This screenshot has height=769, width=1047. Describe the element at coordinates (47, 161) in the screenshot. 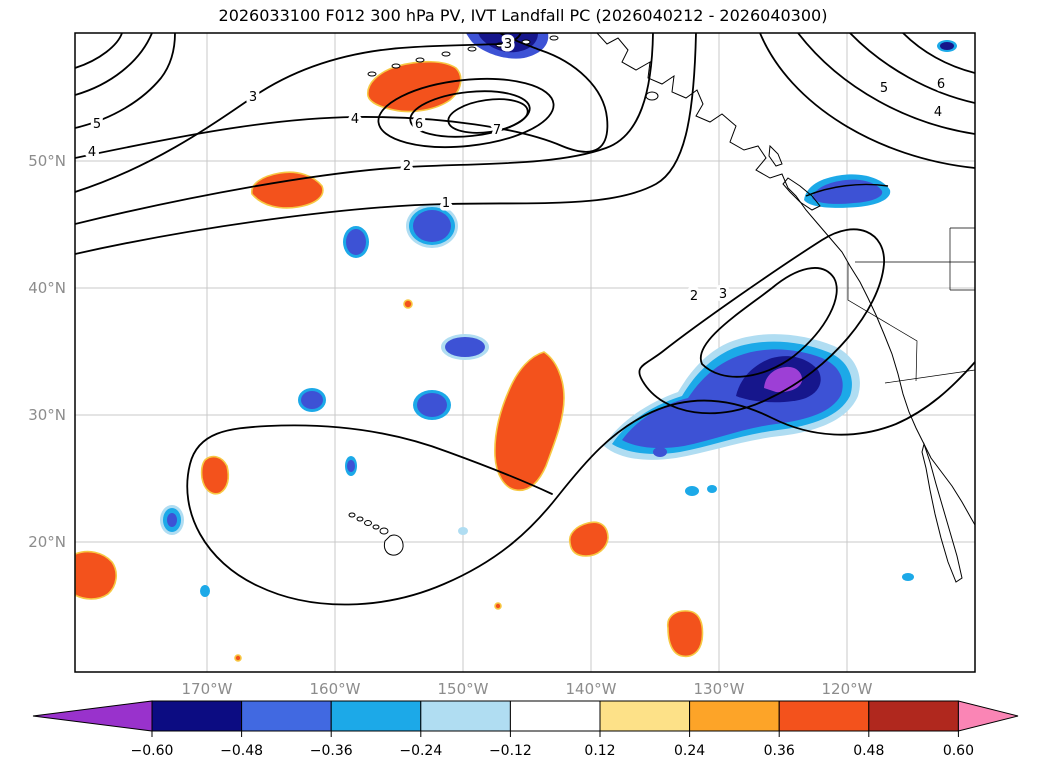

I see `lat-tick-50n: 50°N` at that location.